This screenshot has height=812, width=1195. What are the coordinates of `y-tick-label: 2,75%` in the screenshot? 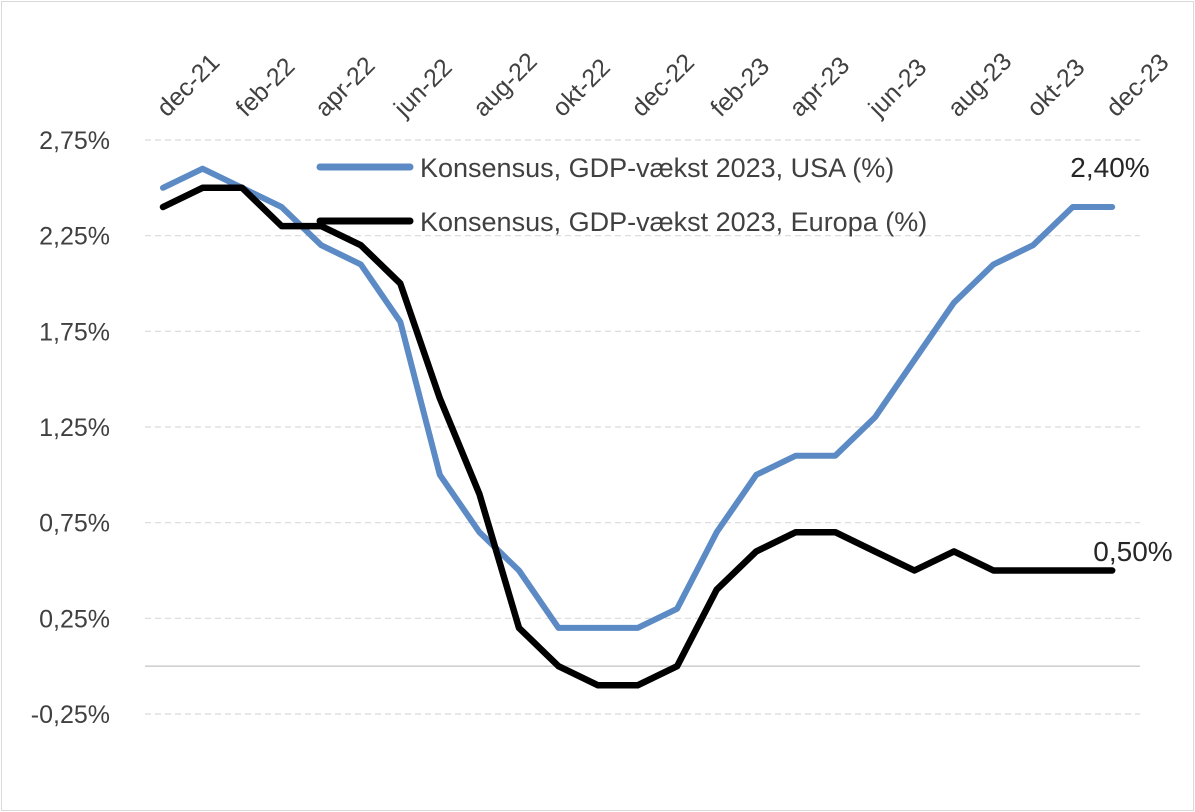 It's located at (74, 141).